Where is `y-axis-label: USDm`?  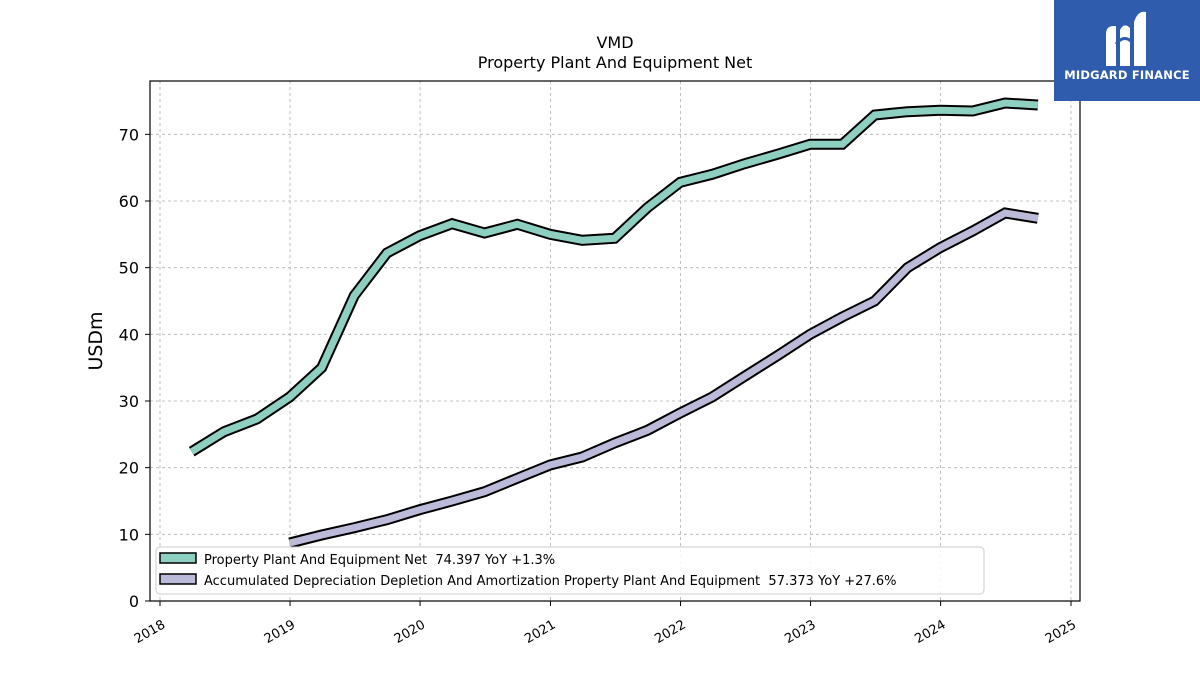 y-axis-label: USDm is located at coordinates (96, 340).